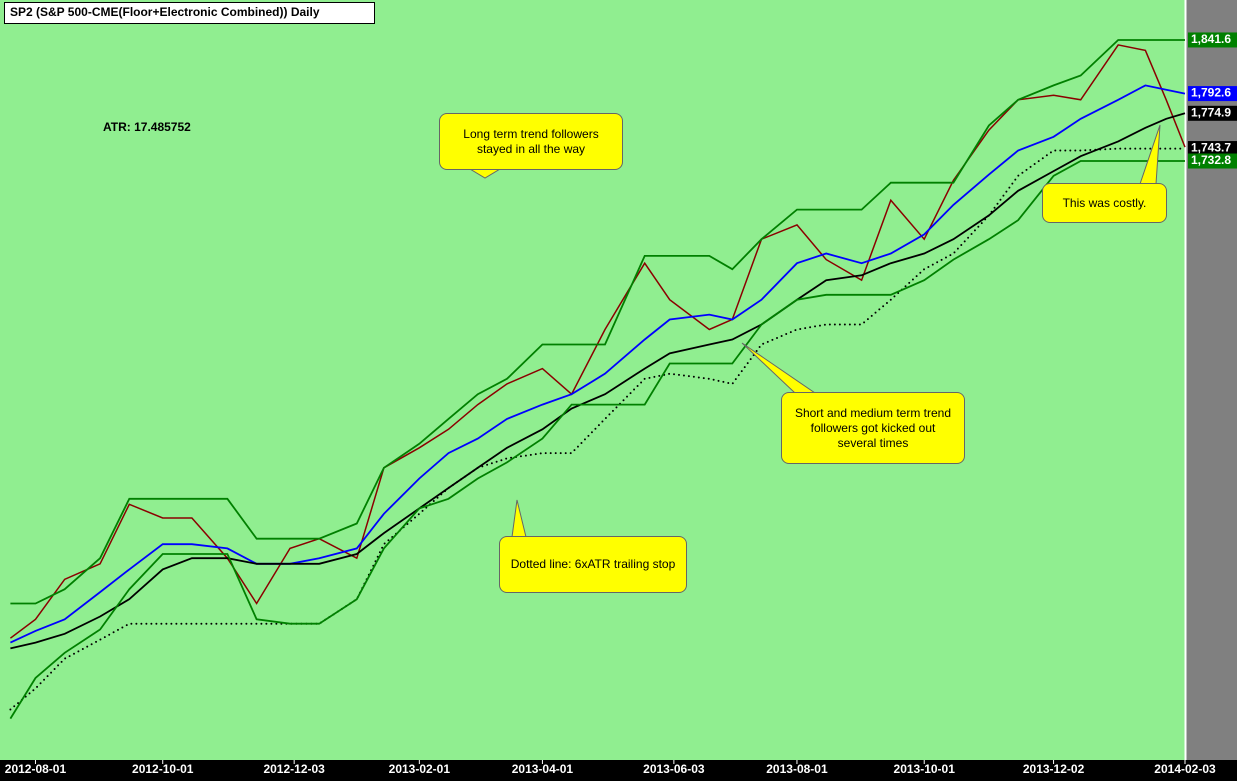 The height and width of the screenshot is (781, 1237). Describe the element at coordinates (36, 769) in the screenshot. I see `x-tick-label: 2012-08-01` at that location.